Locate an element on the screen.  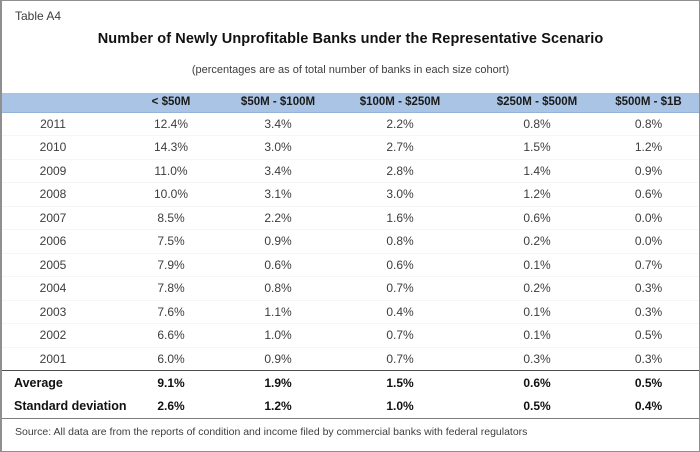
value-cell: 7.9% is located at coordinates (171, 264).